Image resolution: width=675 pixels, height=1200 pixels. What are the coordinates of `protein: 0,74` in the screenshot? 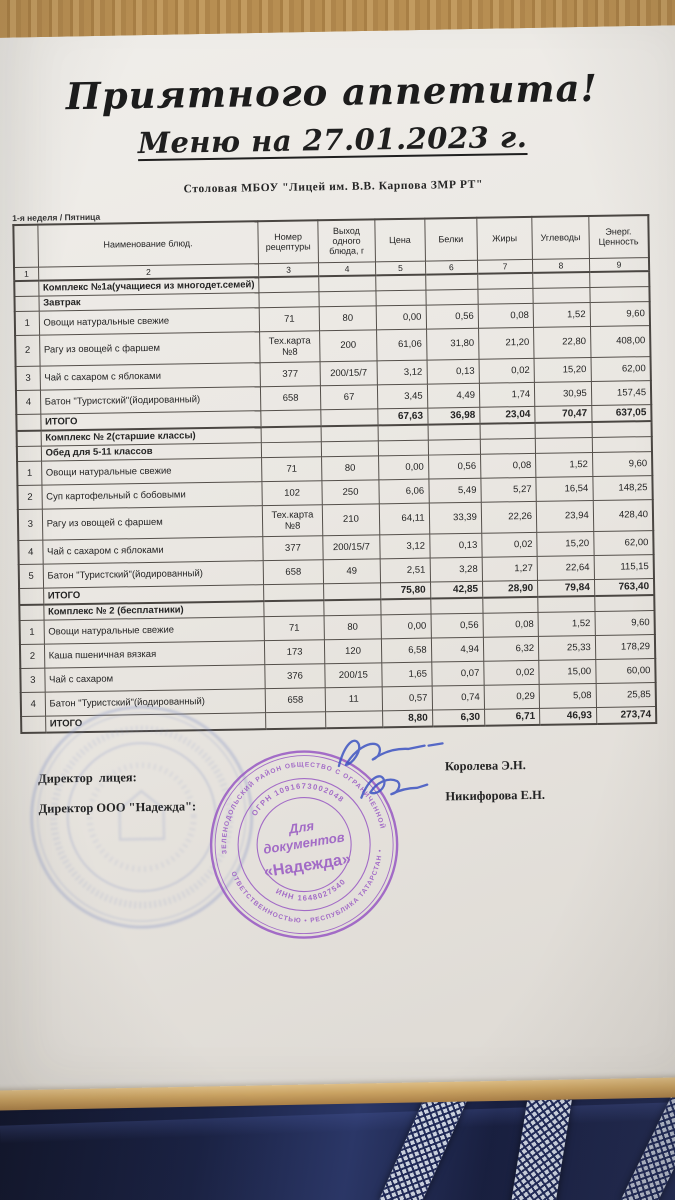 It's located at (458, 697).